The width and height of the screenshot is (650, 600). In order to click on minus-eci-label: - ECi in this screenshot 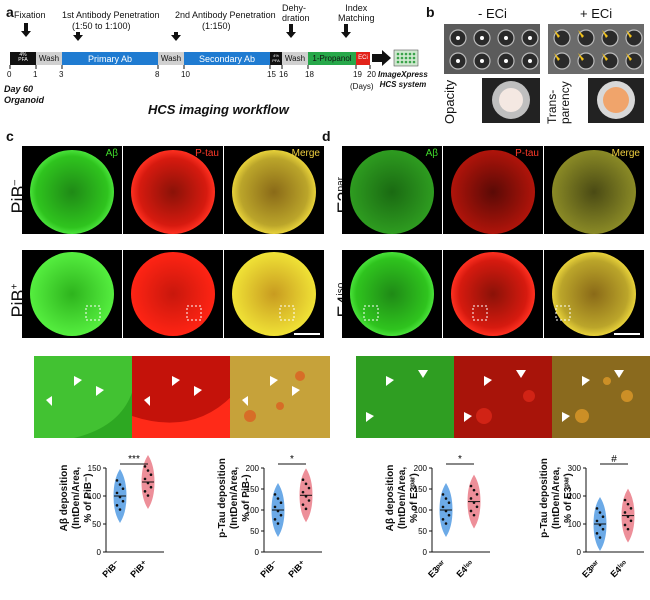, I will do `click(492, 13)`.